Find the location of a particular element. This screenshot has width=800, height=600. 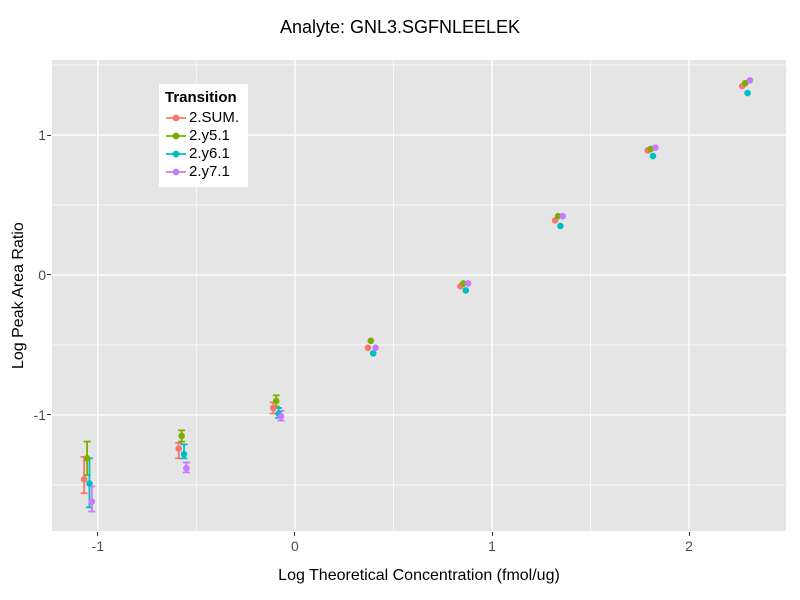

legend-items: 2.SUM. 2.y5.1 2.y6.1 2.y7.1 is located at coordinates (202, 145).